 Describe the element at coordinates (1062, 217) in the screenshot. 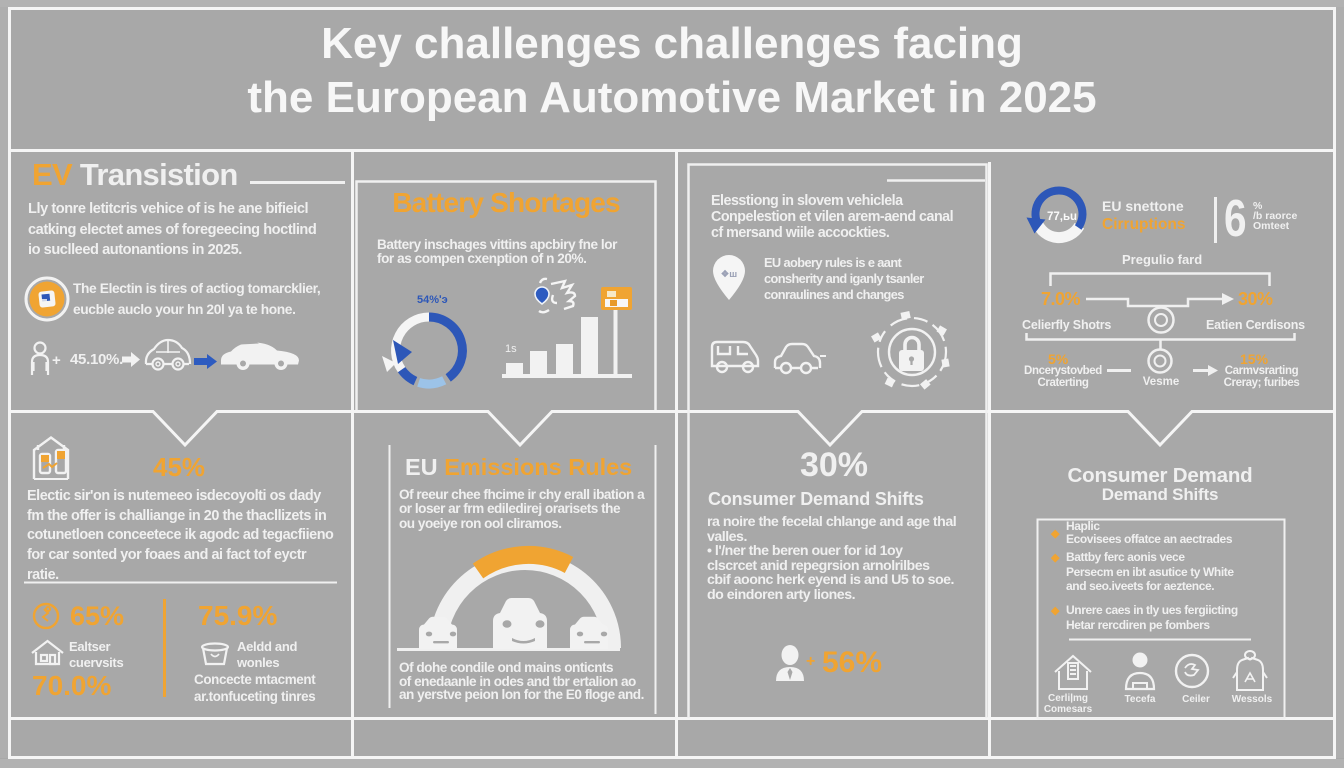

I see `svg-text: 77,ьu` at that location.